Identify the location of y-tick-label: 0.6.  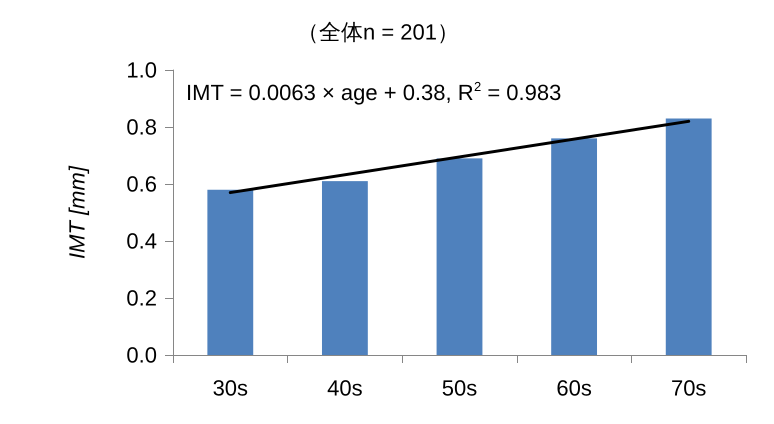
(141, 184).